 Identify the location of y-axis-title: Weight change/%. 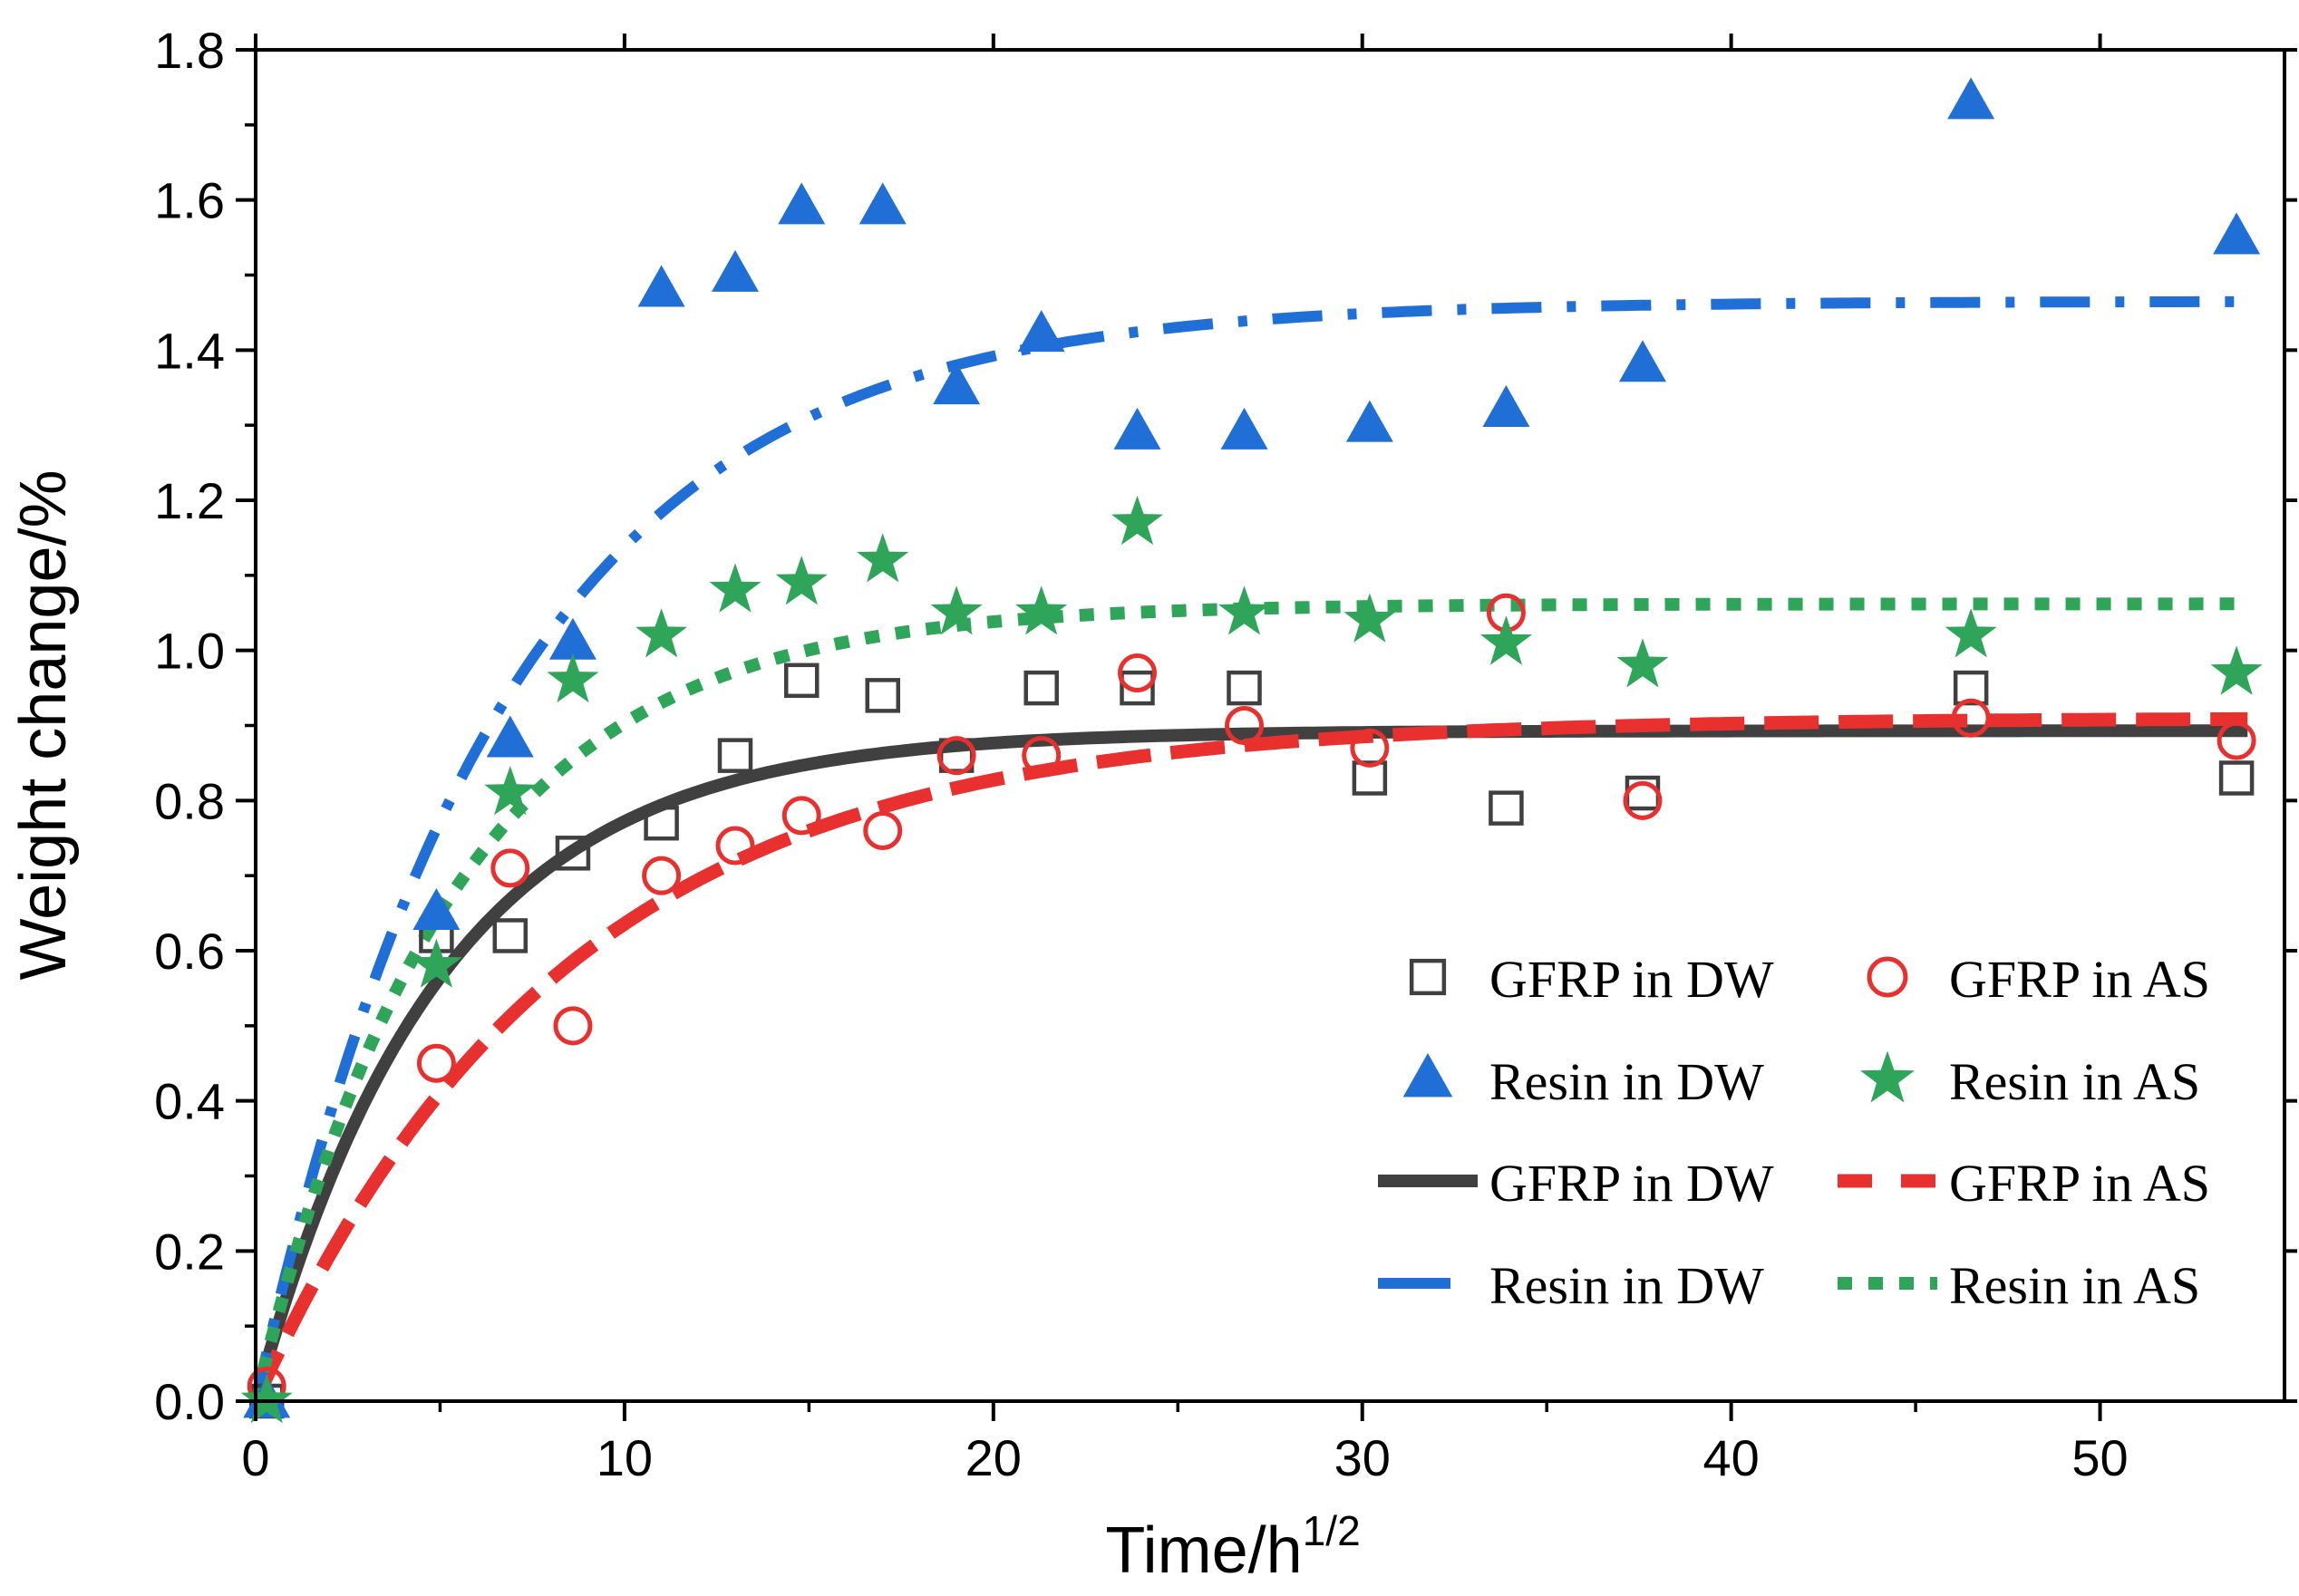
(43, 724).